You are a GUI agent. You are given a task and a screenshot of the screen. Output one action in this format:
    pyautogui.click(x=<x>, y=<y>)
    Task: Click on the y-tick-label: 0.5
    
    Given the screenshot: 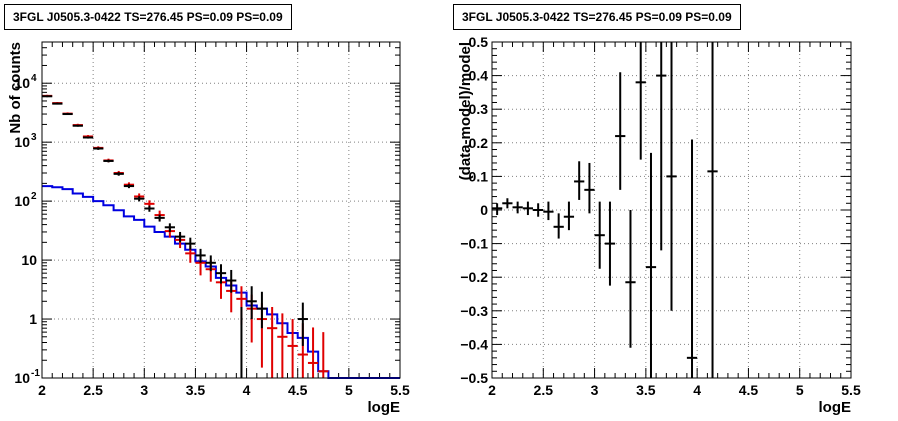 What is the action you would take?
    pyautogui.click(x=479, y=42)
    